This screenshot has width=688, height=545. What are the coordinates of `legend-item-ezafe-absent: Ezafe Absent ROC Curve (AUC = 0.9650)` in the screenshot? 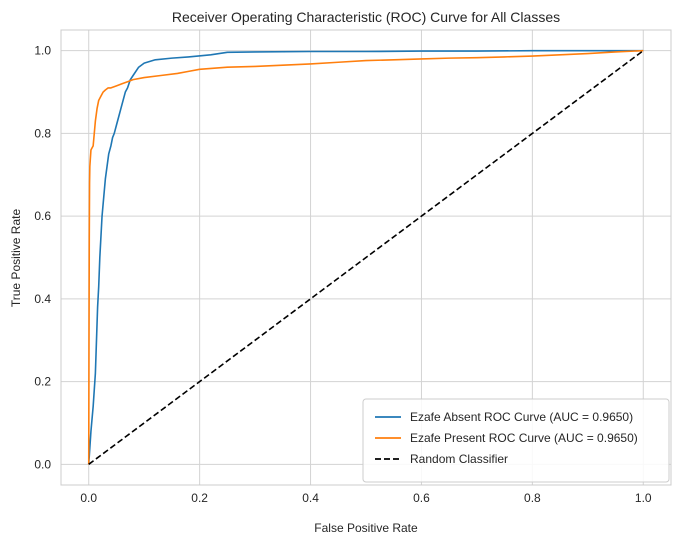 It's located at (504, 417).